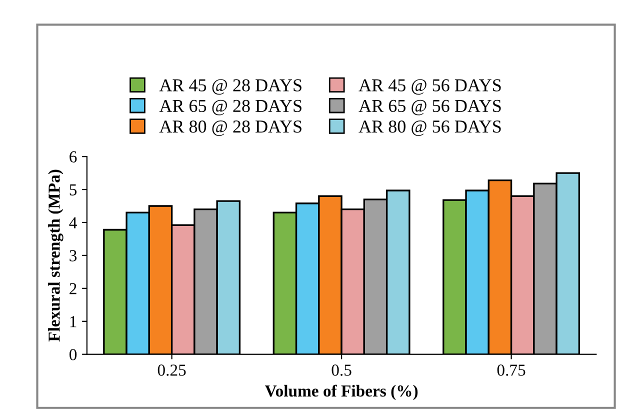 This screenshot has width=621, height=412. What do you see at coordinates (429, 108) in the screenshot?
I see `legend-label: AR 65 @ 56 DAYS` at bounding box center [429, 108].